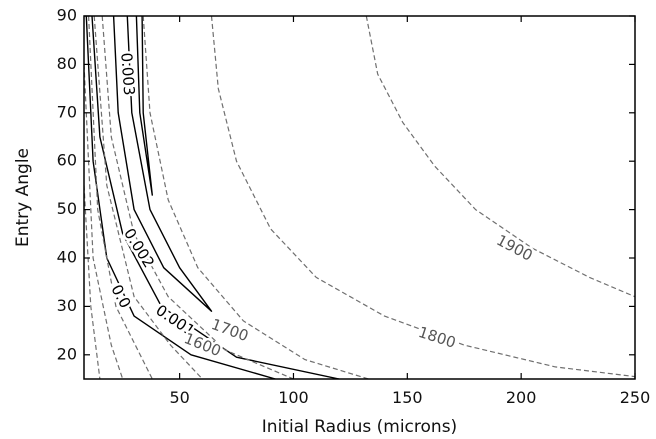 The height and width of the screenshot is (439, 656). I want to click on x-tick-label-100: 100, so click(293, 397).